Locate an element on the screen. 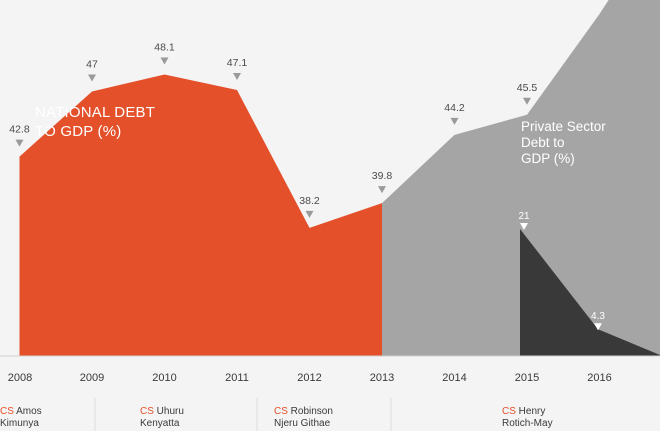 The height and width of the screenshot is (431, 660). value-marker-2013 is located at coordinates (382, 190).